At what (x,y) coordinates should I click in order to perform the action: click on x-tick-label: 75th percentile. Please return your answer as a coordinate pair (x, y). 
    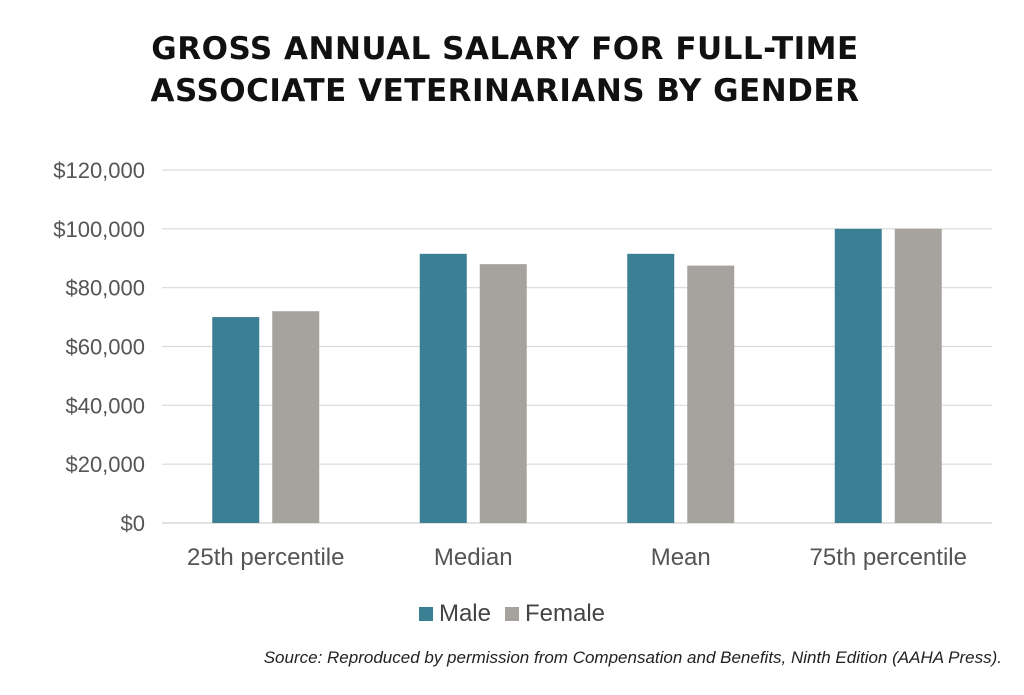
    Looking at the image, I should click on (888, 557).